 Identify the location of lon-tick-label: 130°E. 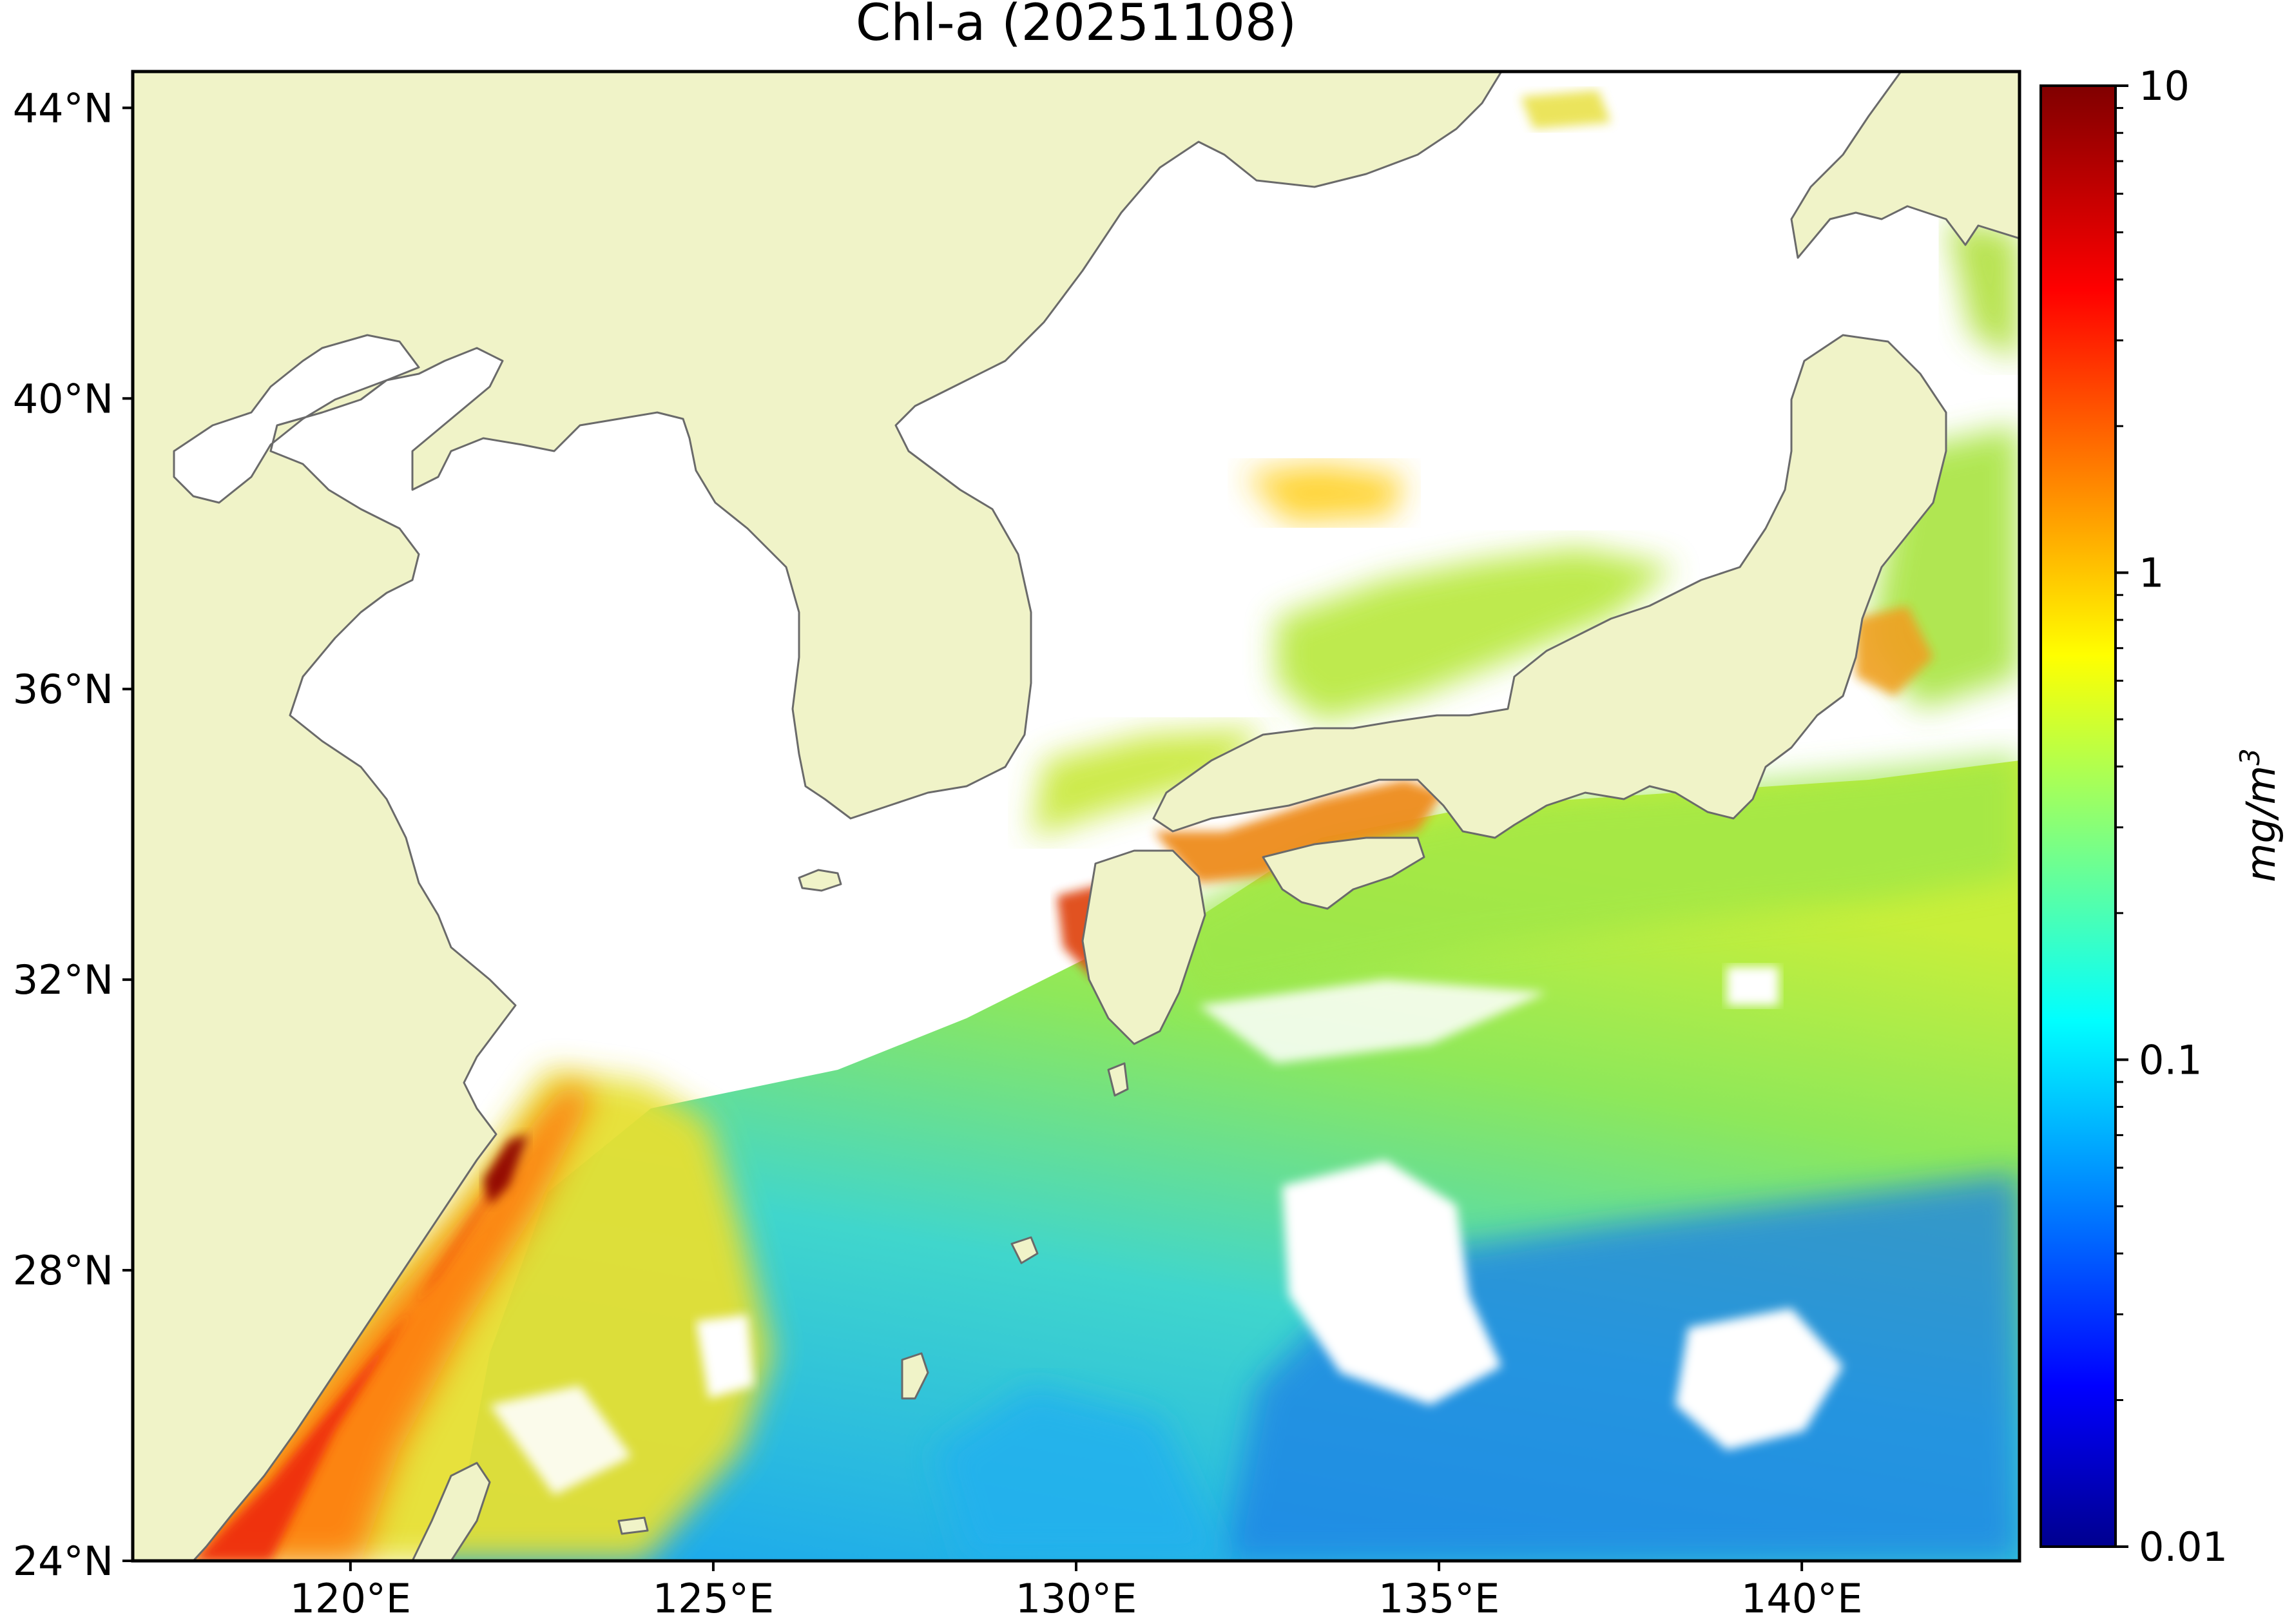
(1076, 1598).